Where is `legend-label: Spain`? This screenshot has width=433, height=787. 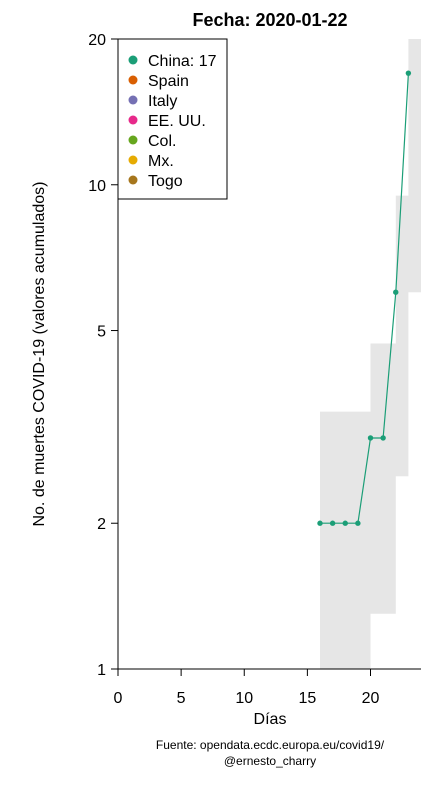
legend-label: Spain is located at coordinates (168, 81).